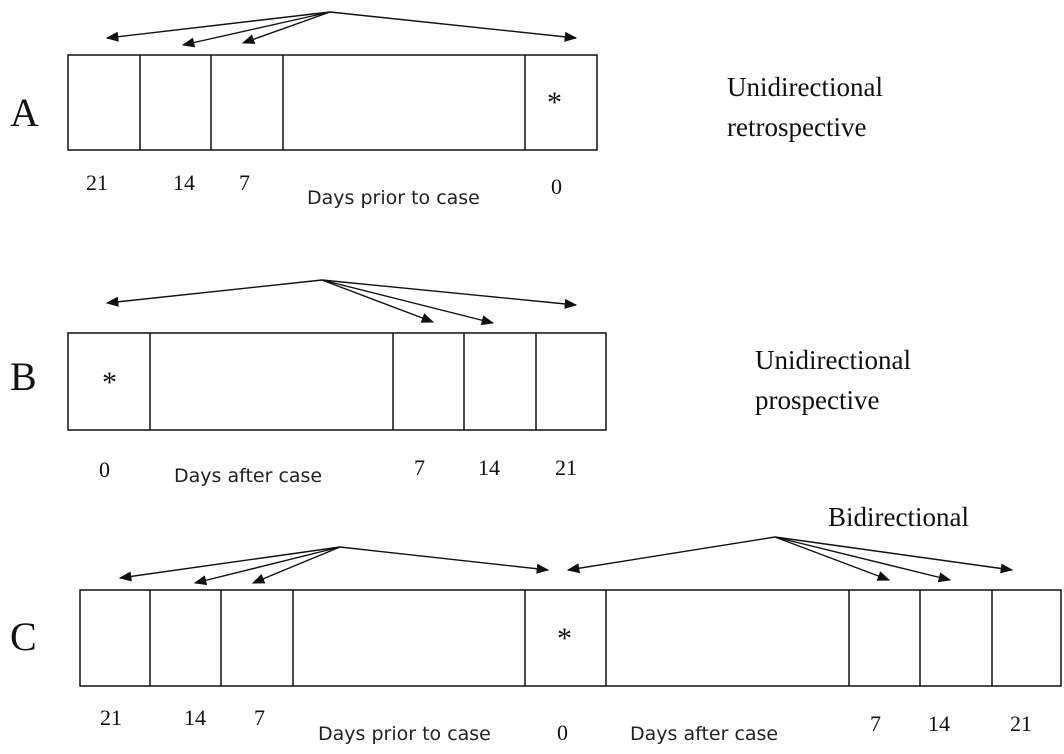 This screenshot has width=1064, height=754. I want to click on panel-label: A, so click(24, 112).